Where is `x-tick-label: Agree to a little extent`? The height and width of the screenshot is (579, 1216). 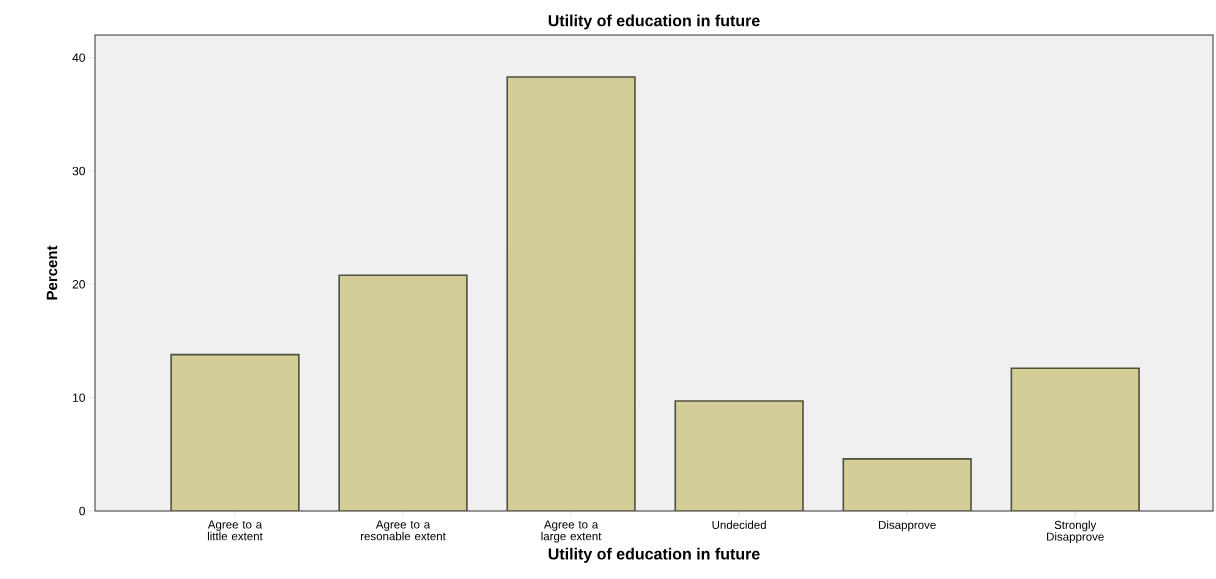 x-tick-label: Agree to a little extent is located at coordinates (235, 530).